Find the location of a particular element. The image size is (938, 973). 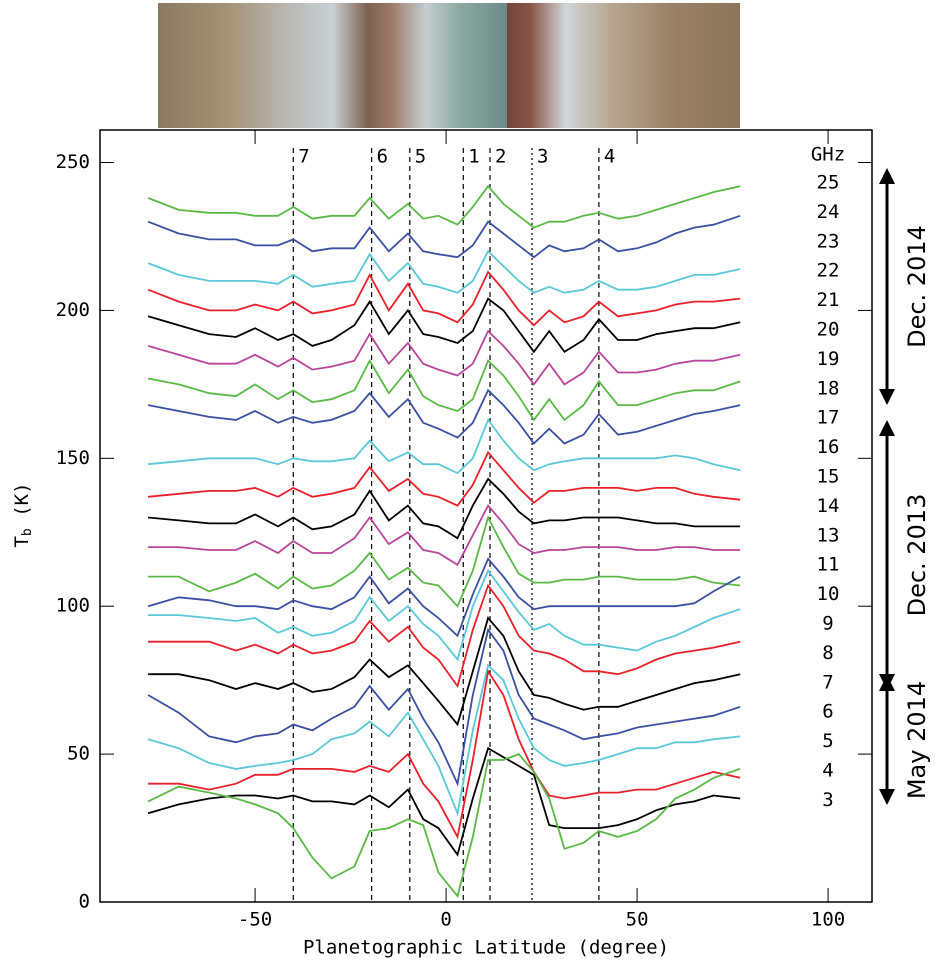

legend-label: 18 is located at coordinates (828, 388).